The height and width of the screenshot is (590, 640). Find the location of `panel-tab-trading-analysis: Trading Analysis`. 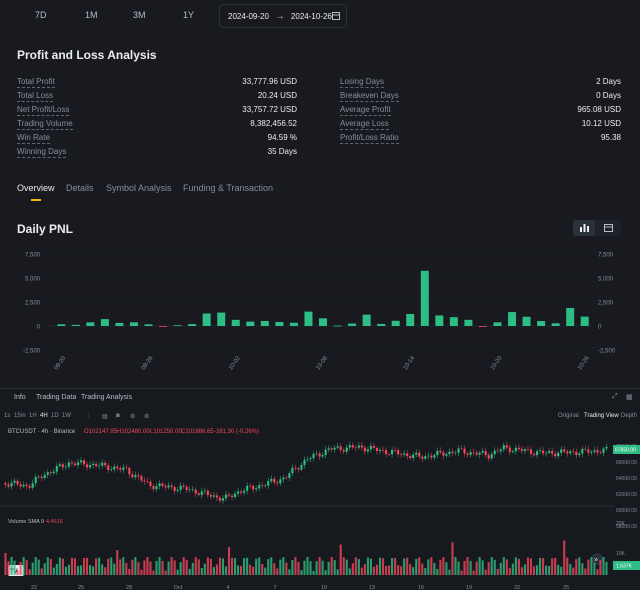

panel-tab-trading-analysis: Trading Analysis is located at coordinates (107, 397).